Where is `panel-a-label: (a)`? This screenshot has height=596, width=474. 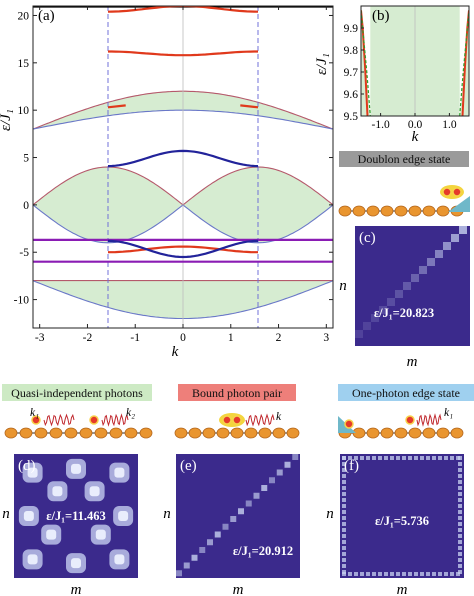
panel-a-label: (a) is located at coordinates (46, 16).